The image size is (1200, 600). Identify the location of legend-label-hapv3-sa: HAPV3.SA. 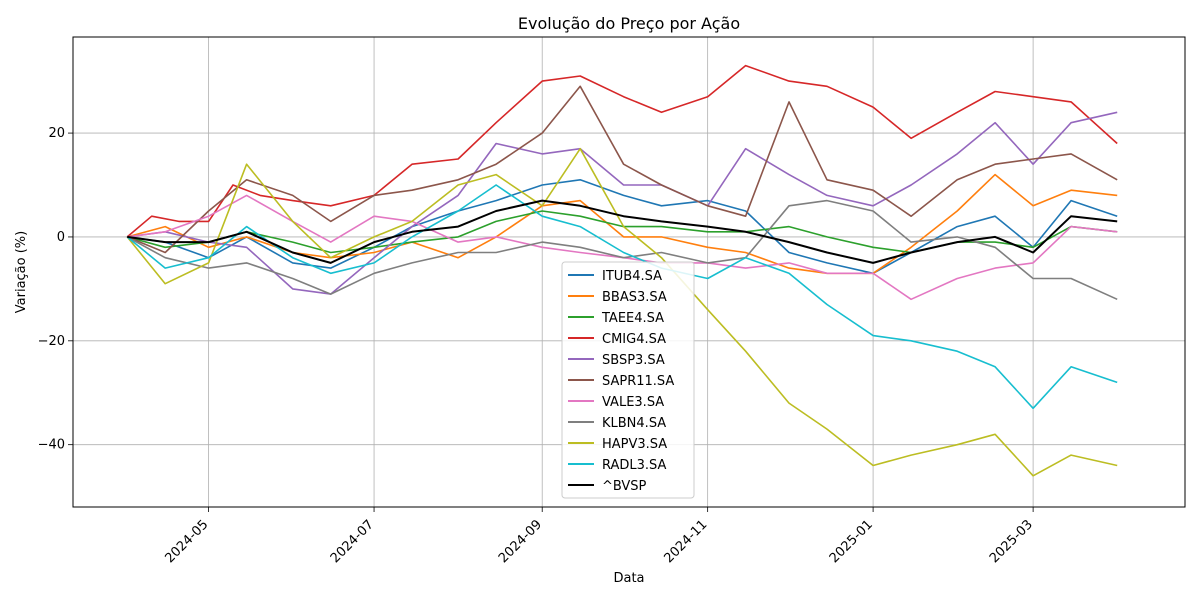
(634, 444).